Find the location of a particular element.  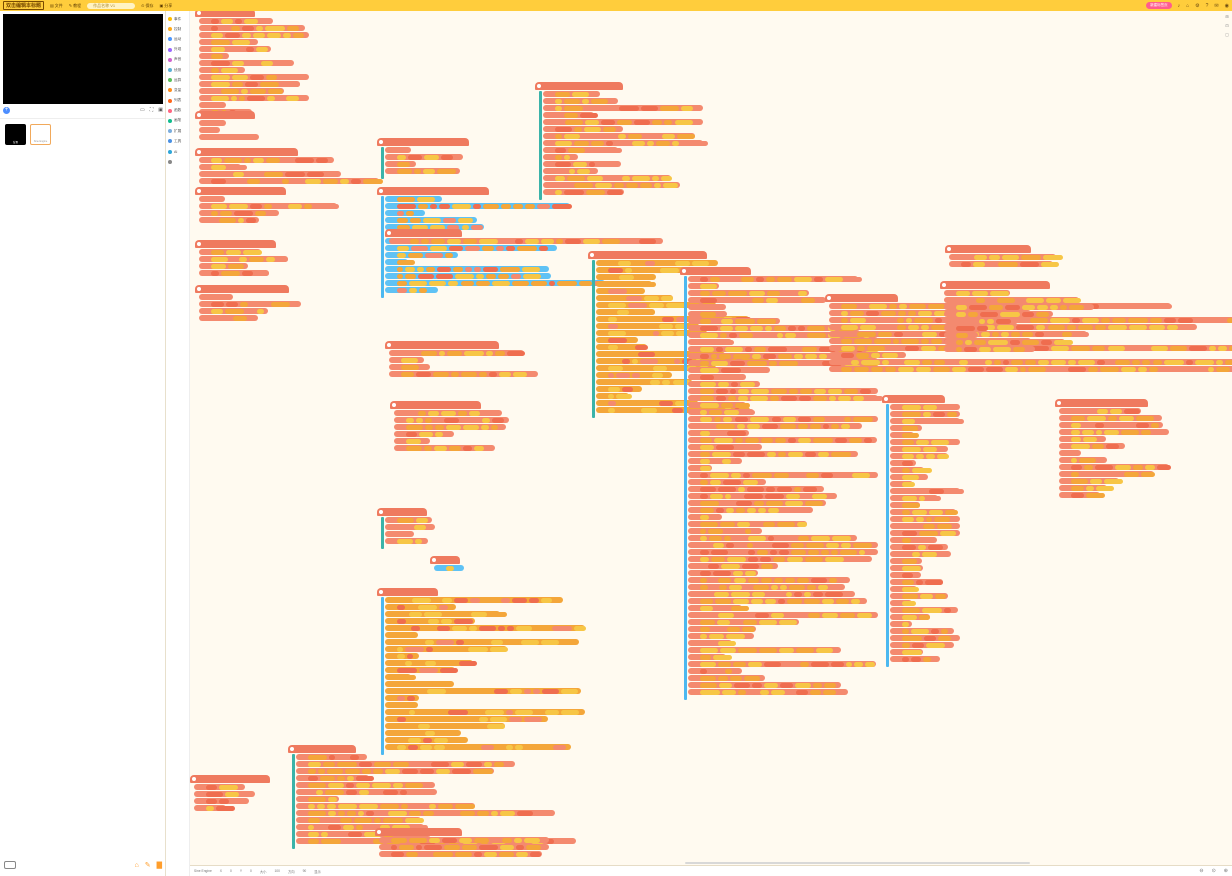

layout-icon: ▣ is located at coordinates (160, 110).